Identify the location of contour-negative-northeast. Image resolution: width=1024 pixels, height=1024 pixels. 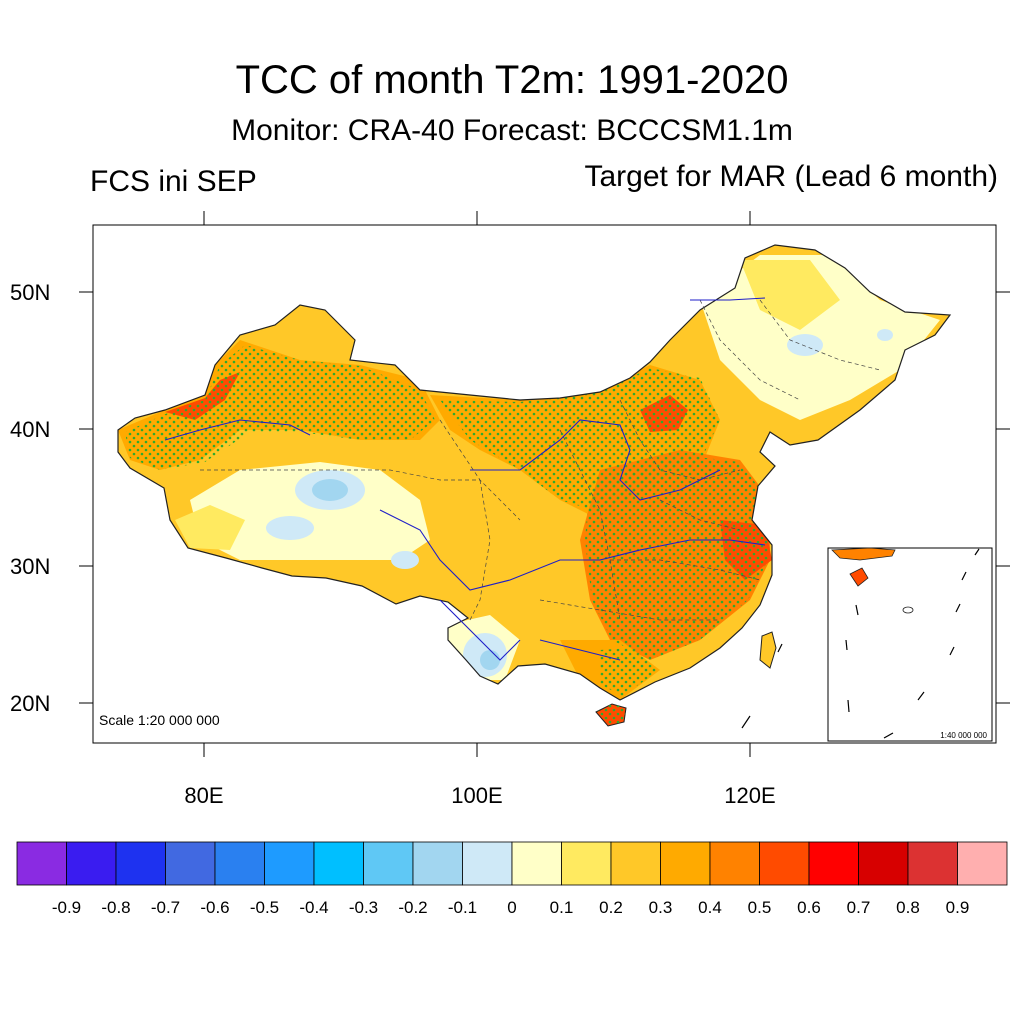
(805, 345).